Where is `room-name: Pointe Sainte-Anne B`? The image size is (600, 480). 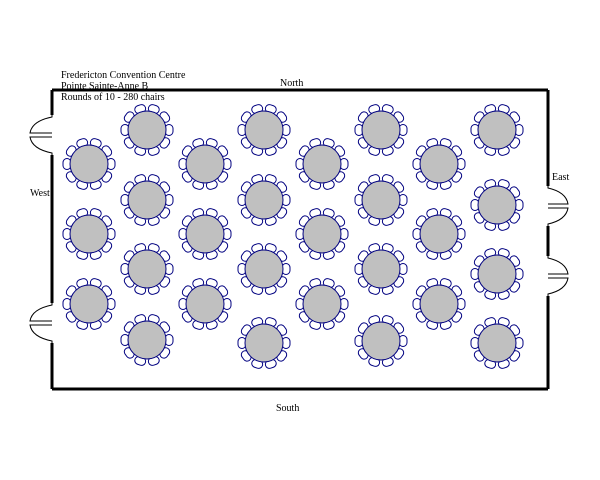 room-name: Pointe Sainte-Anne B is located at coordinates (105, 86).